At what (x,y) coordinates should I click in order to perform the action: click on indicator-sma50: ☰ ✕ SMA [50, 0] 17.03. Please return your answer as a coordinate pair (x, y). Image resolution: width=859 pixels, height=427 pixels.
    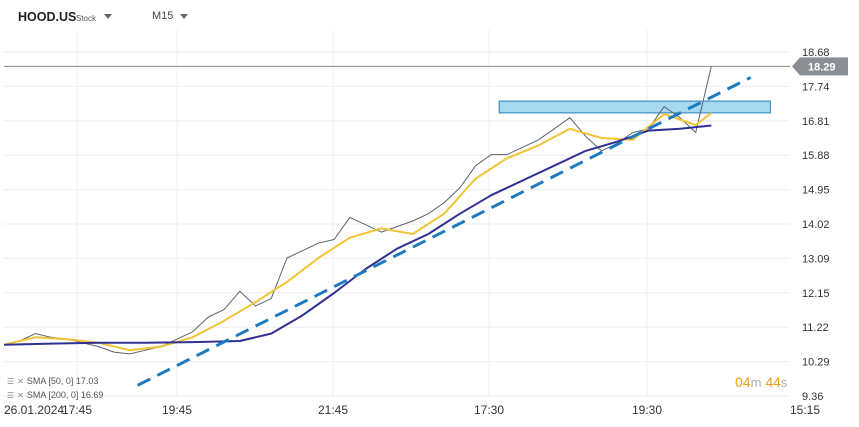
    Looking at the image, I should click on (52, 381).